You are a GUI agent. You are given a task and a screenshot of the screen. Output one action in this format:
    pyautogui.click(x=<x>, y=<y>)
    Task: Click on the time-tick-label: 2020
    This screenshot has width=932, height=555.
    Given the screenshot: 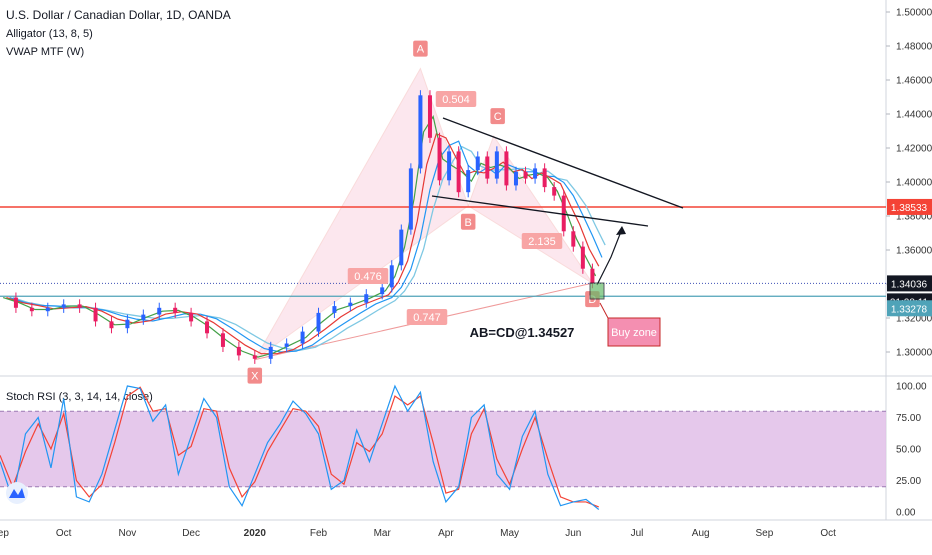 What is the action you would take?
    pyautogui.click(x=255, y=533)
    